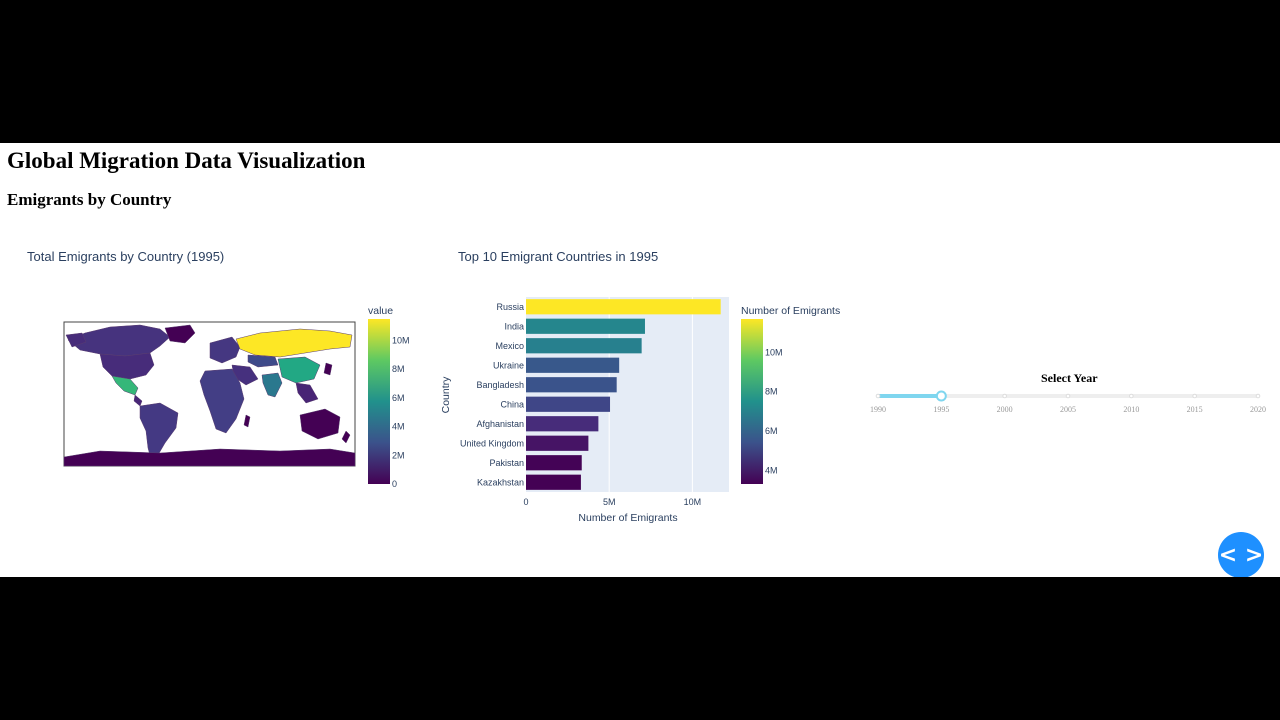 The width and height of the screenshot is (1280, 720). Describe the element at coordinates (272, 385) in the screenshot. I see `country-india` at that location.